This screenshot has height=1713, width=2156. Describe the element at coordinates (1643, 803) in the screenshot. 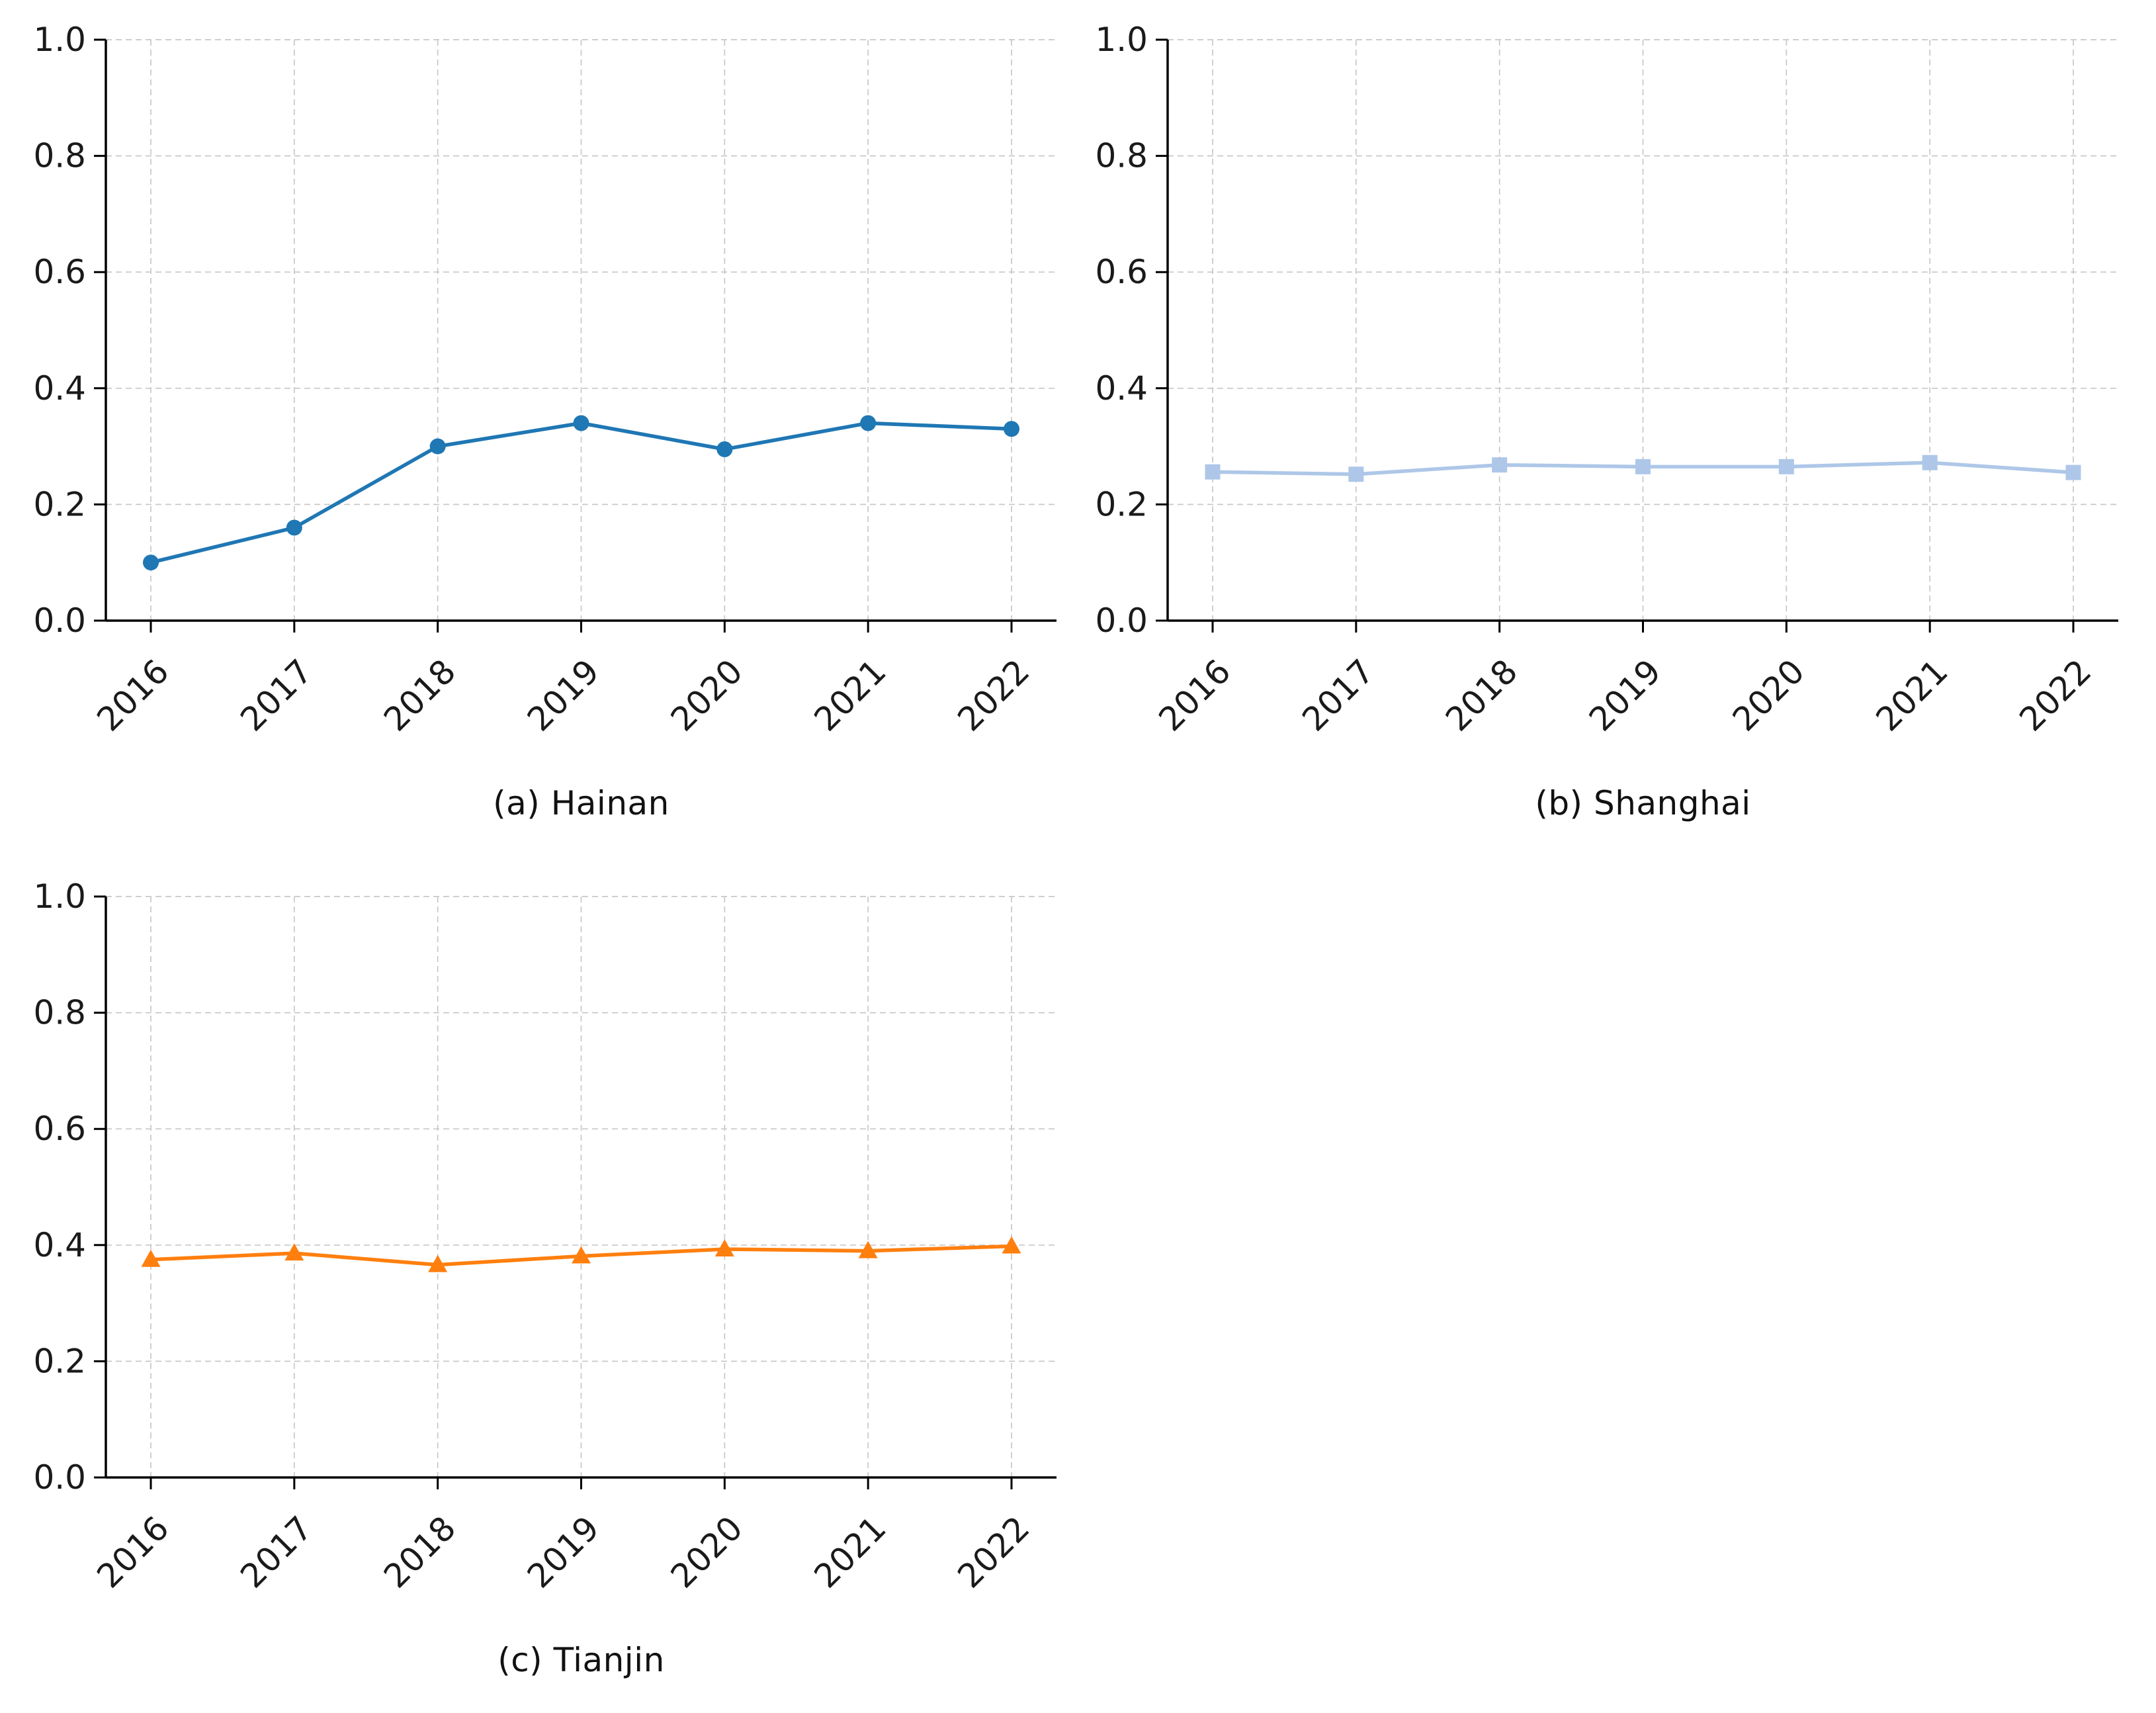

I see `caption-shanghai: (b) Shanghai` at that location.